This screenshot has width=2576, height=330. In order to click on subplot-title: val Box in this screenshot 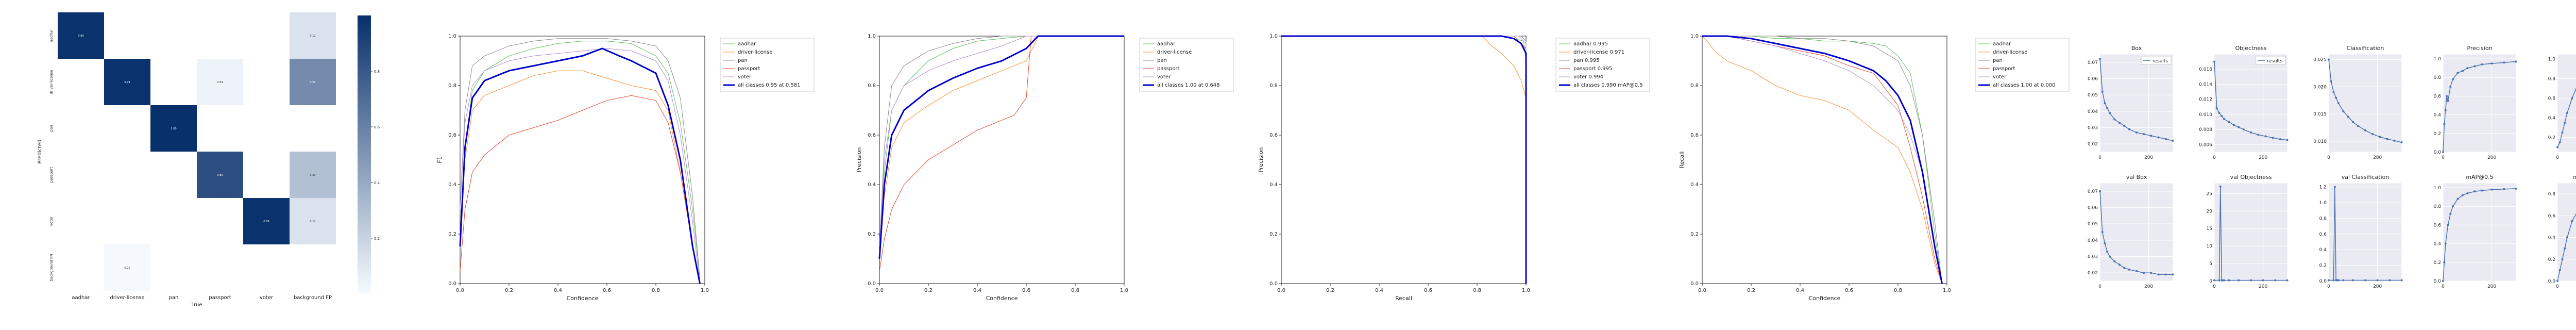, I will do `click(2136, 177)`.